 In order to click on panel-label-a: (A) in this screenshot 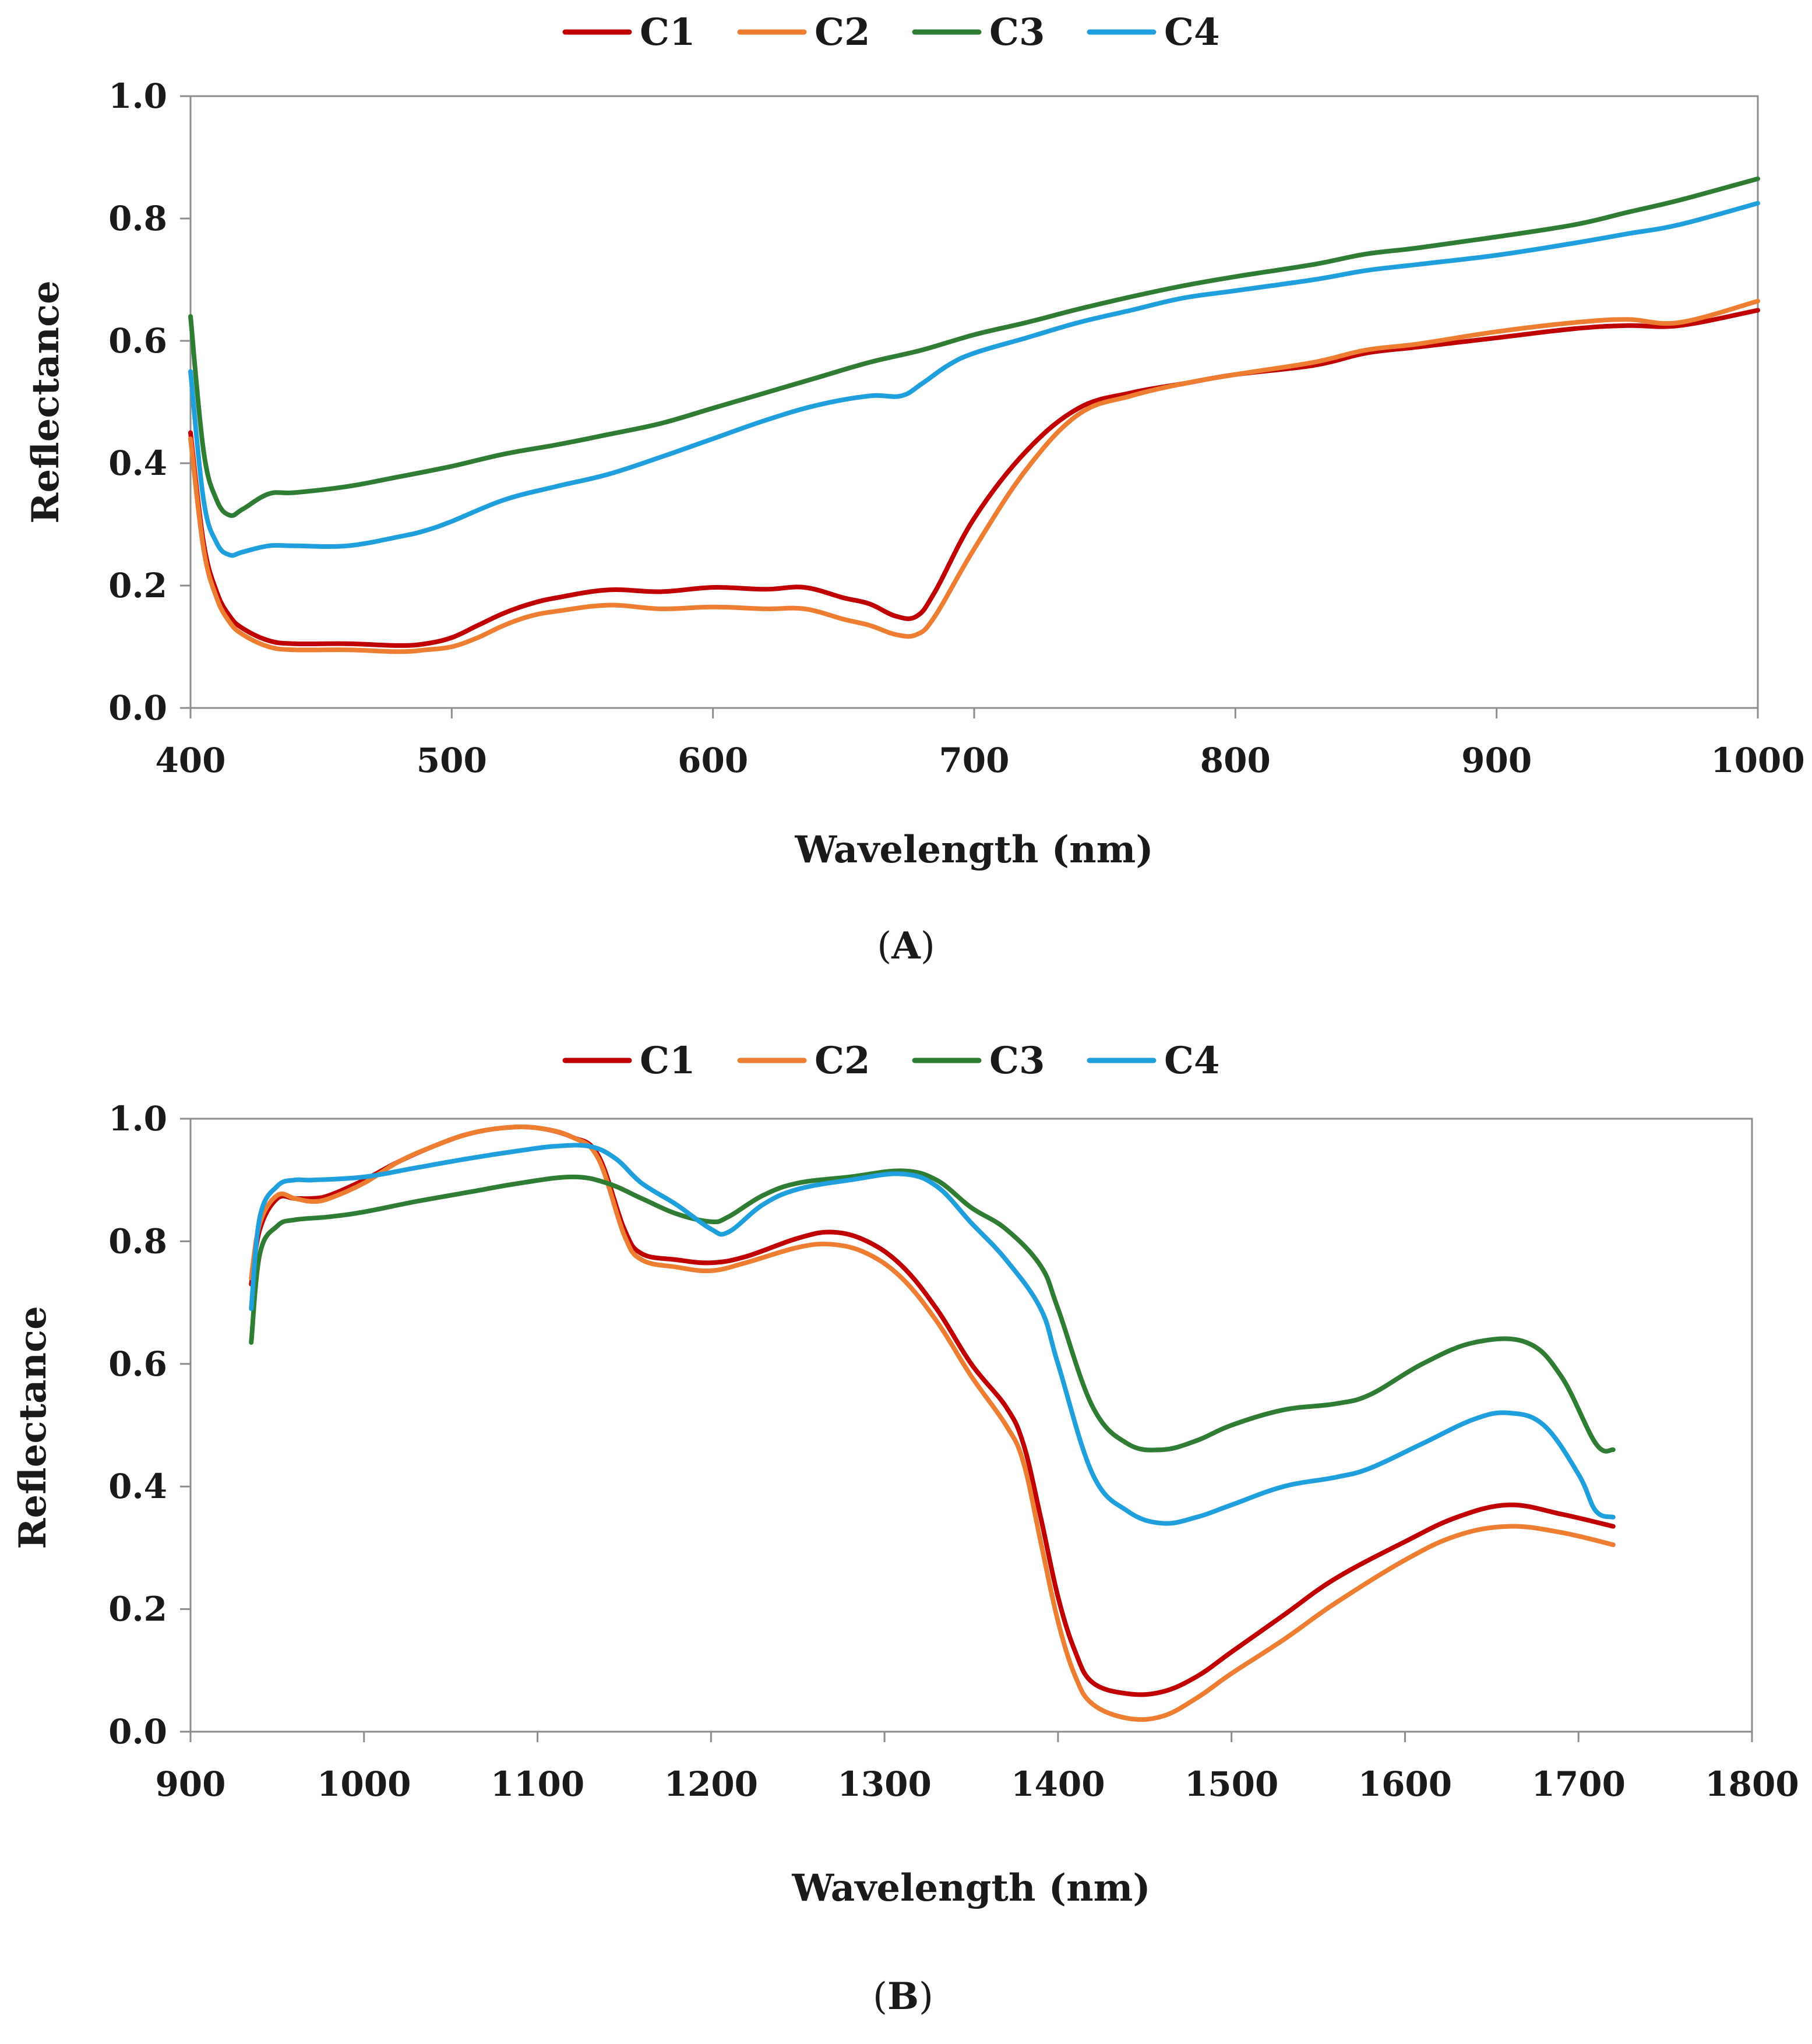, I will do `click(906, 946)`.